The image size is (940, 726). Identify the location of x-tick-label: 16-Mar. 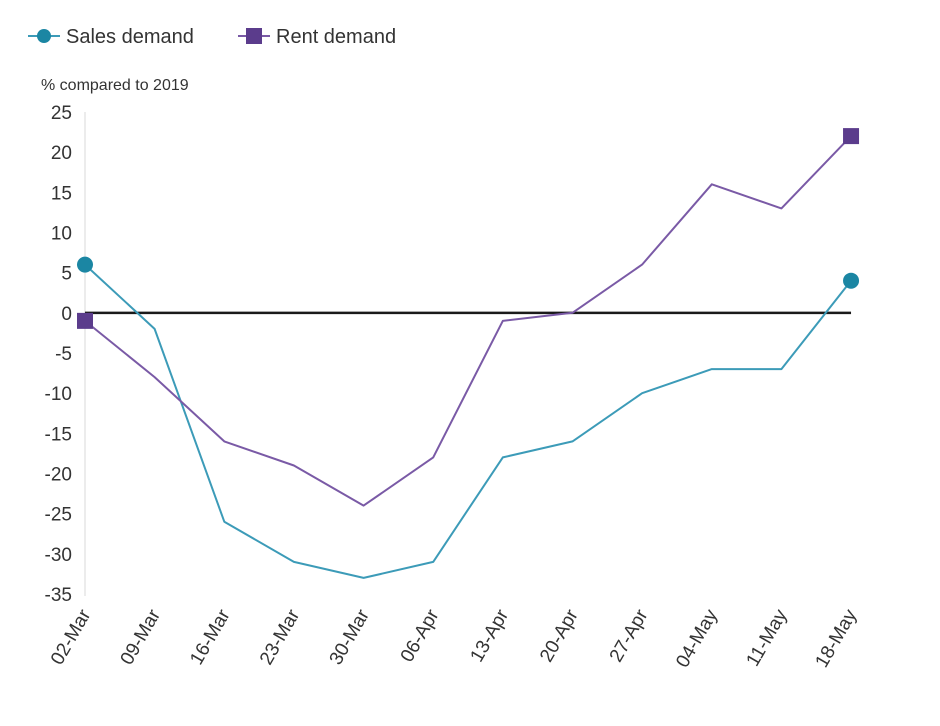
(210, 636).